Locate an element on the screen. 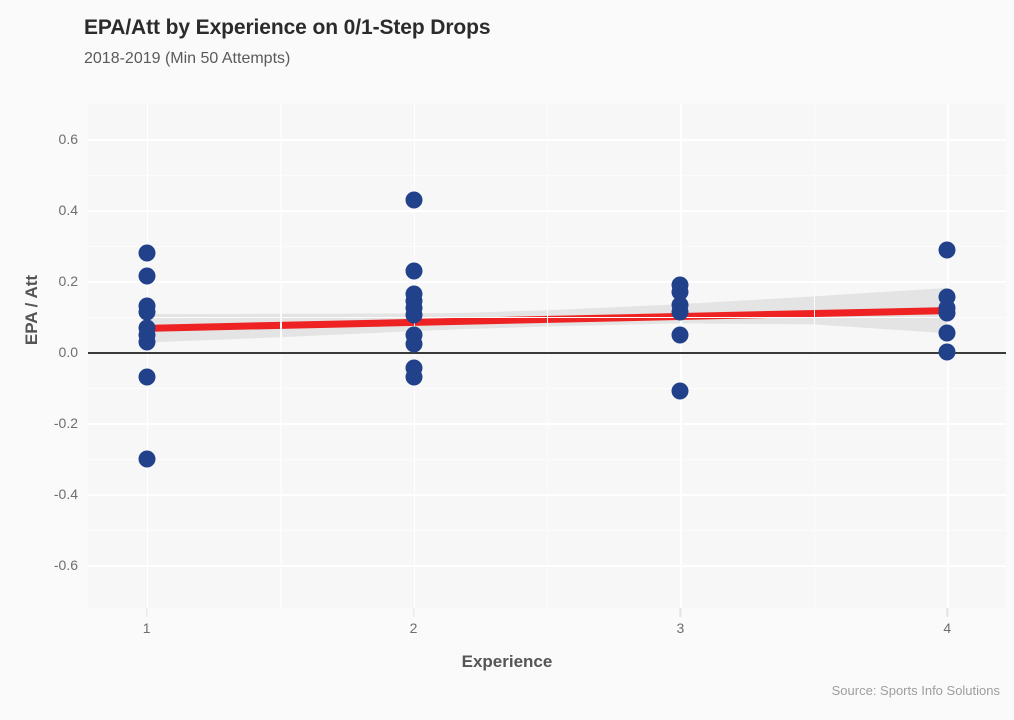 The height and width of the screenshot is (720, 1014). y-axis-tick-label: -0.6 is located at coordinates (65, 565).